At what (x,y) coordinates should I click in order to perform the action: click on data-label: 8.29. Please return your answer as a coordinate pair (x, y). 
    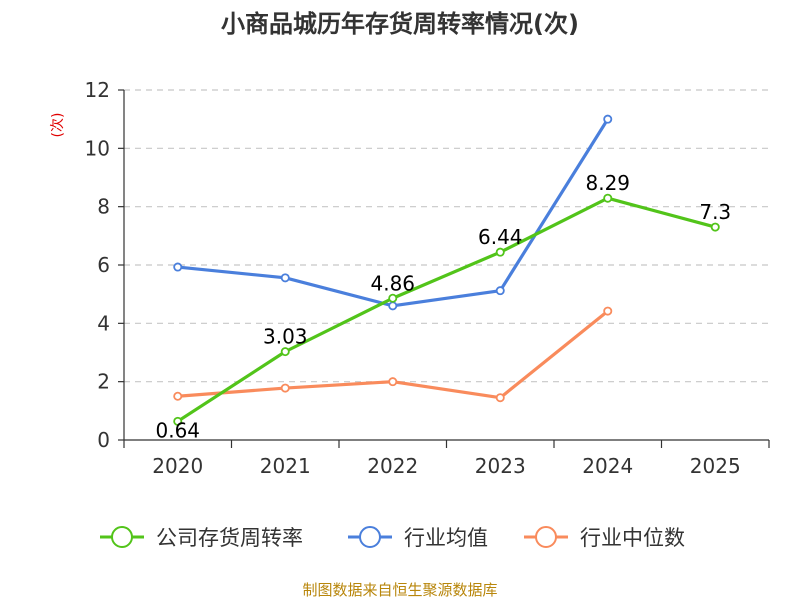
    Looking at the image, I should click on (607, 183).